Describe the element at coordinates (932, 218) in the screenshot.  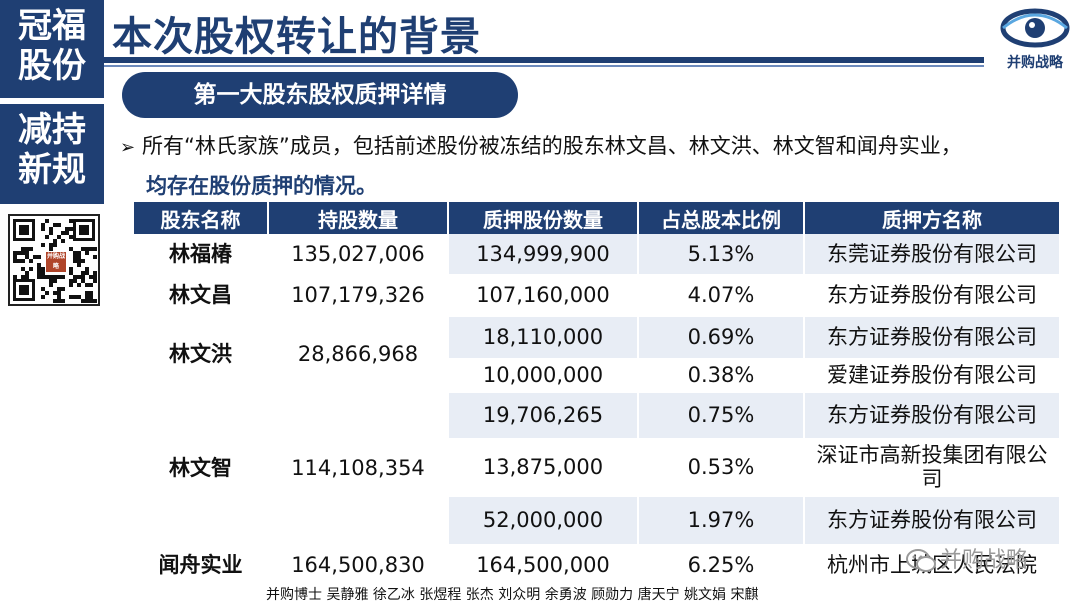
I see `header-pledgee: 质押方名称` at that location.